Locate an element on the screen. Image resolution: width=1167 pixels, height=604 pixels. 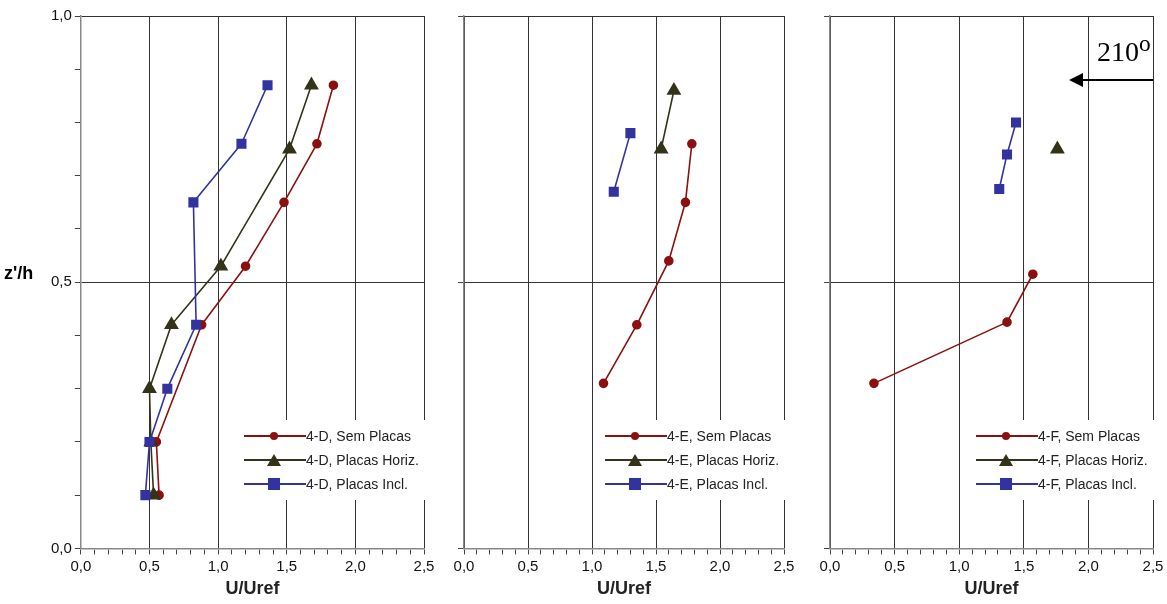
y-tick-label: 0,5 is located at coordinates (61, 281).